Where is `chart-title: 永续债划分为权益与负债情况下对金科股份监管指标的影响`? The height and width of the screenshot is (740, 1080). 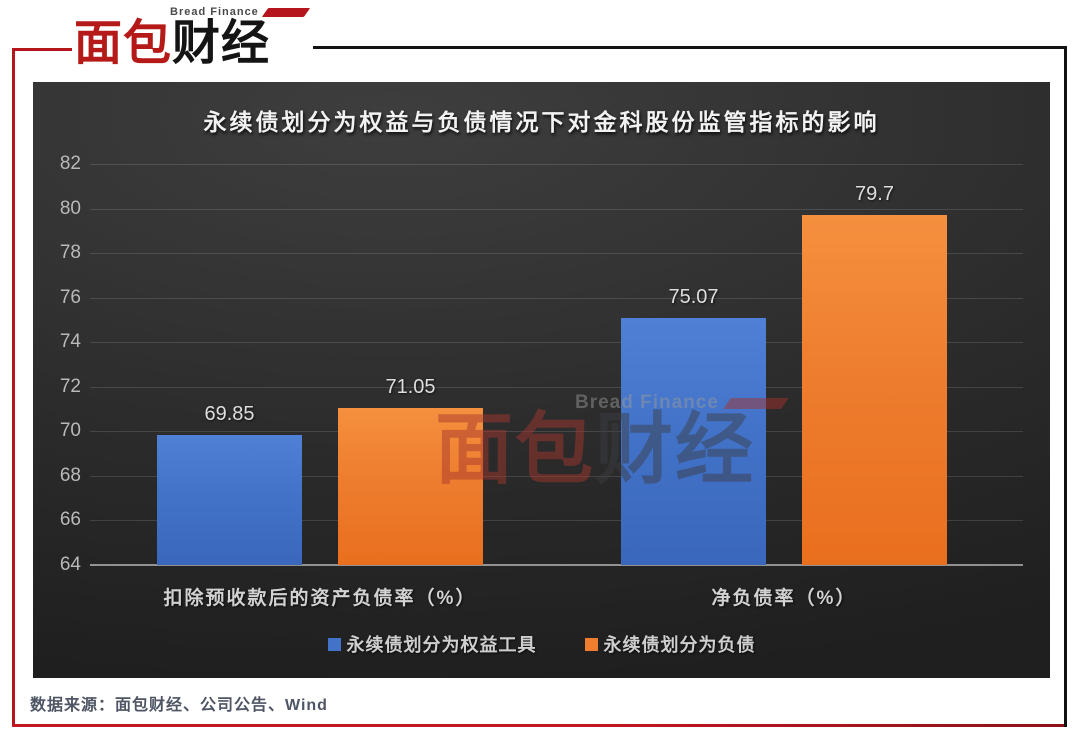
chart-title: 永续债划分为权益与负债情况下对金科股份监管指标的影响 is located at coordinates (541, 122).